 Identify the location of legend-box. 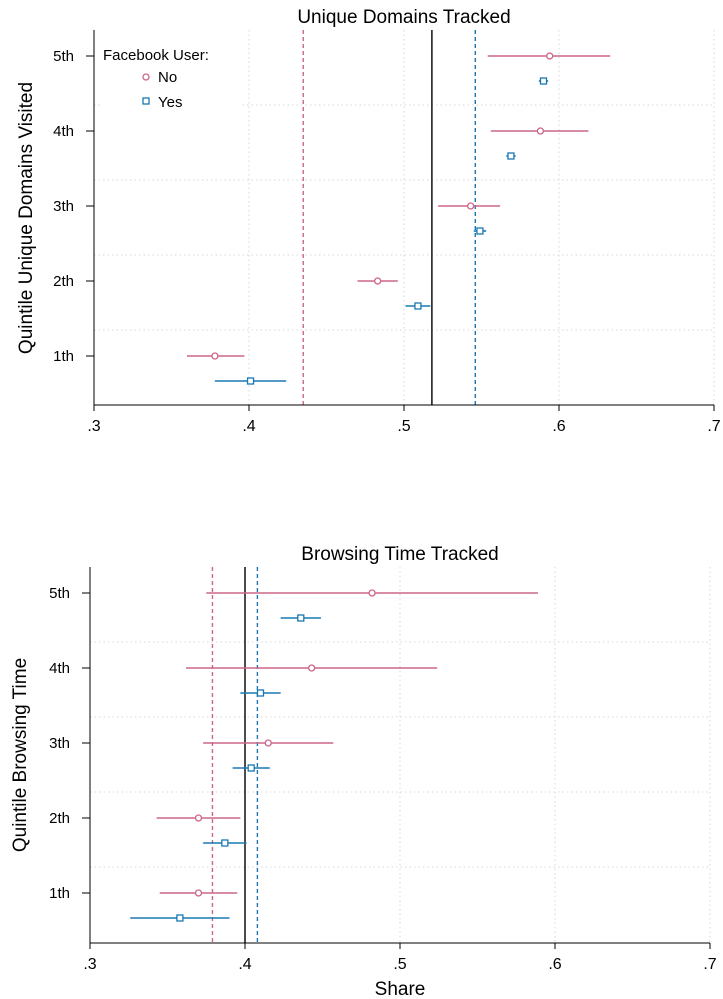
(170, 76).